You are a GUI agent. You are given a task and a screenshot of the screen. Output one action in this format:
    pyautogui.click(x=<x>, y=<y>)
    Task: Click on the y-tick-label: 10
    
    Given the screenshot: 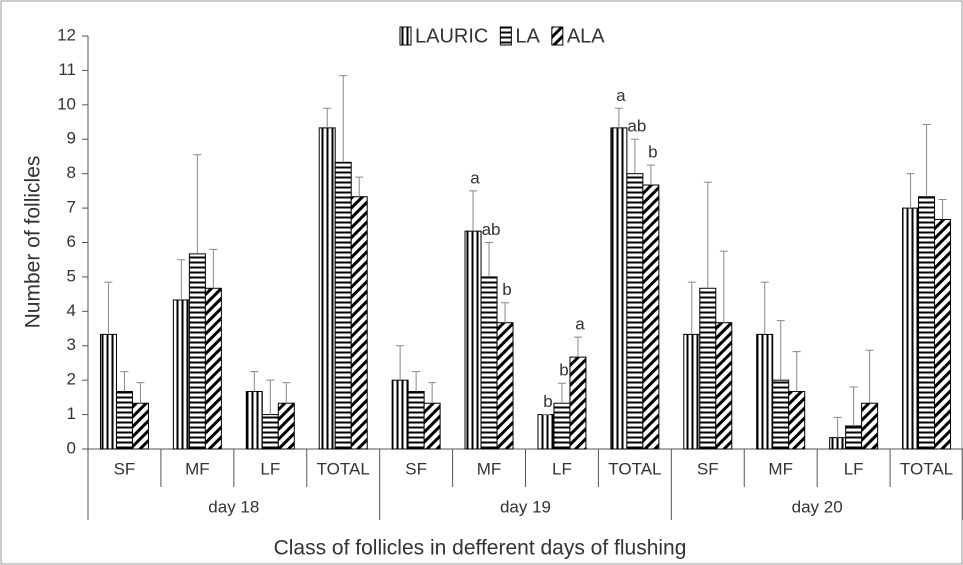 What is the action you would take?
    pyautogui.click(x=66, y=103)
    